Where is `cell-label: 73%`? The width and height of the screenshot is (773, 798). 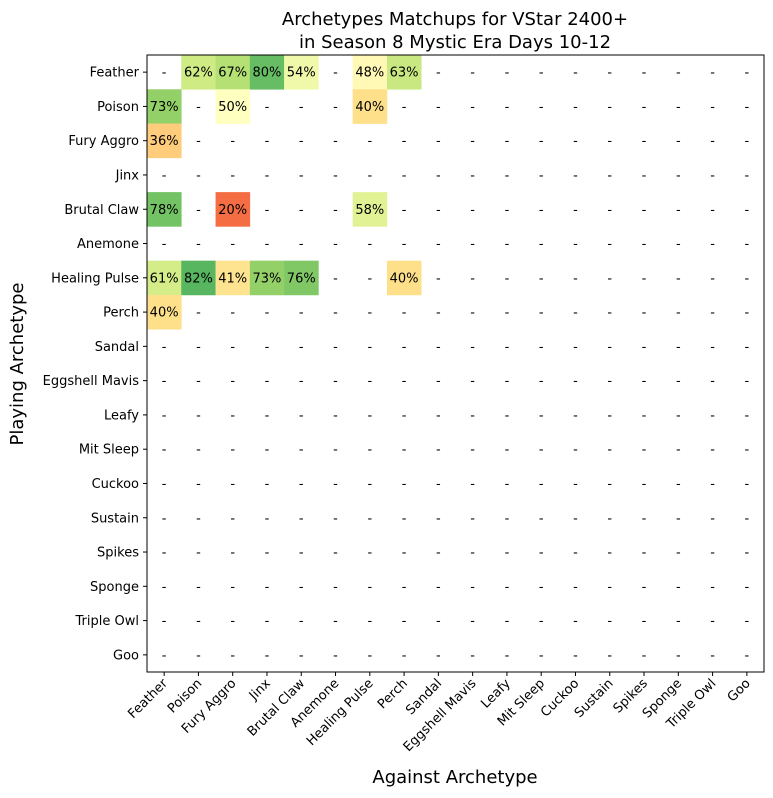 cell-label: 73% is located at coordinates (267, 278).